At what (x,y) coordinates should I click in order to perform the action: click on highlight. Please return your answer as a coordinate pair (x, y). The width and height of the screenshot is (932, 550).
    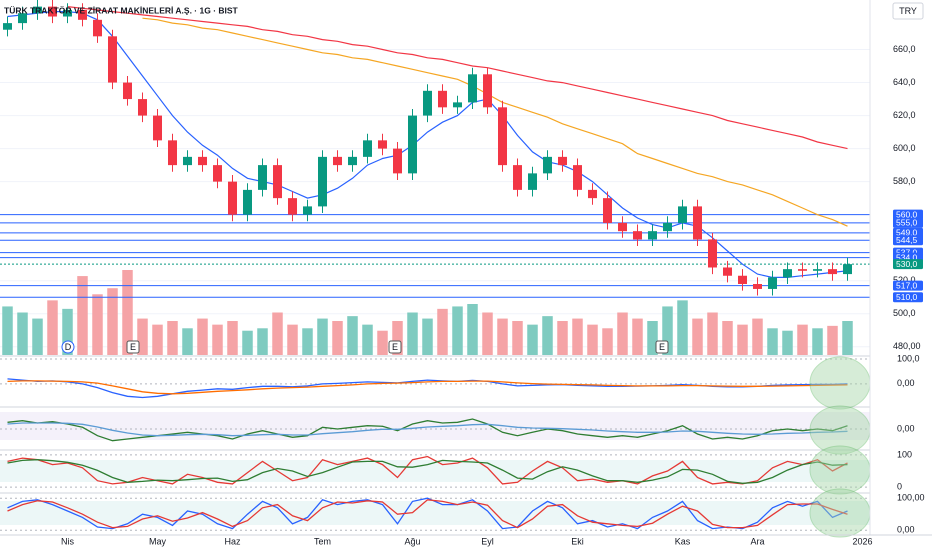
    Looking at the image, I should click on (840, 470).